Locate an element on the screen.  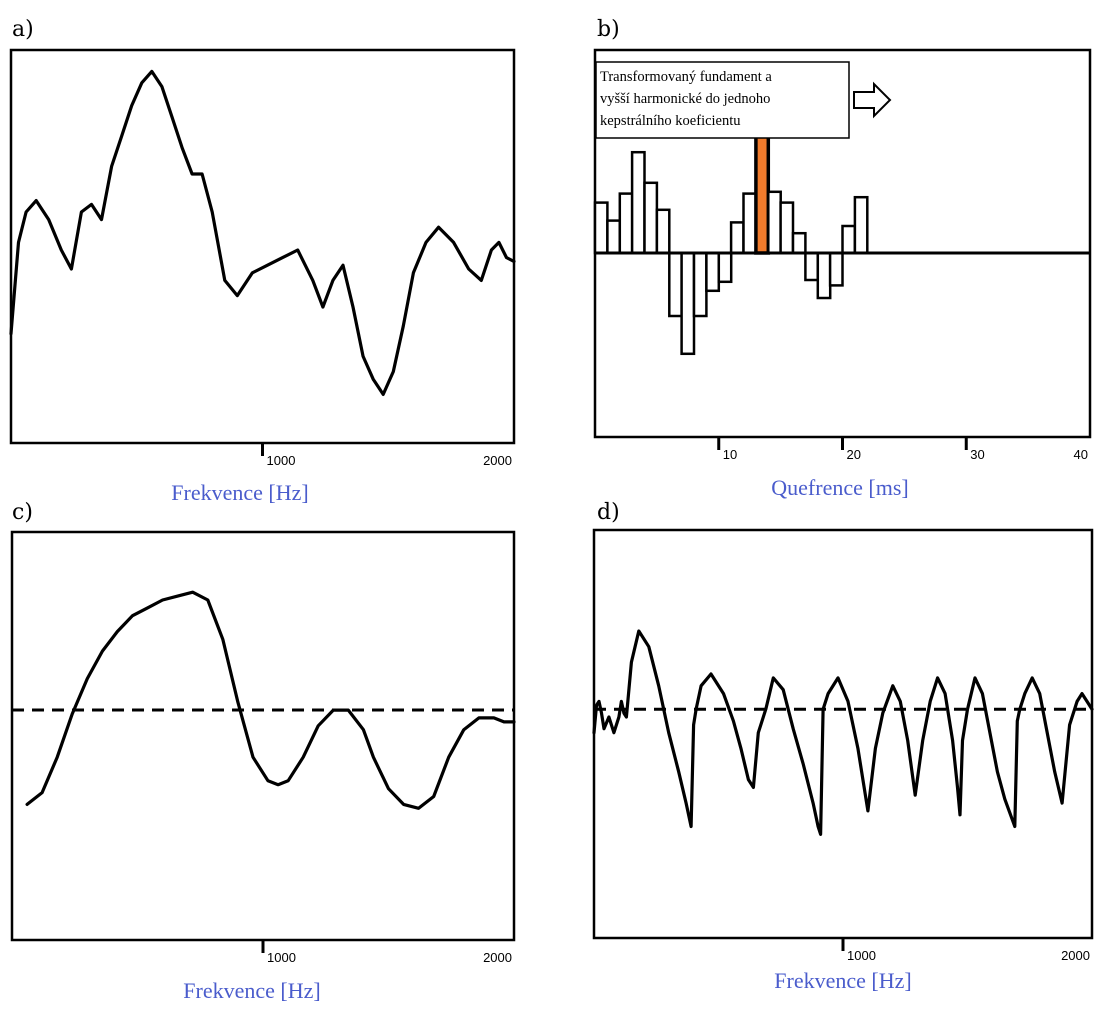
annotation-line-3: kepstrálního koeficientu is located at coordinates (670, 121).